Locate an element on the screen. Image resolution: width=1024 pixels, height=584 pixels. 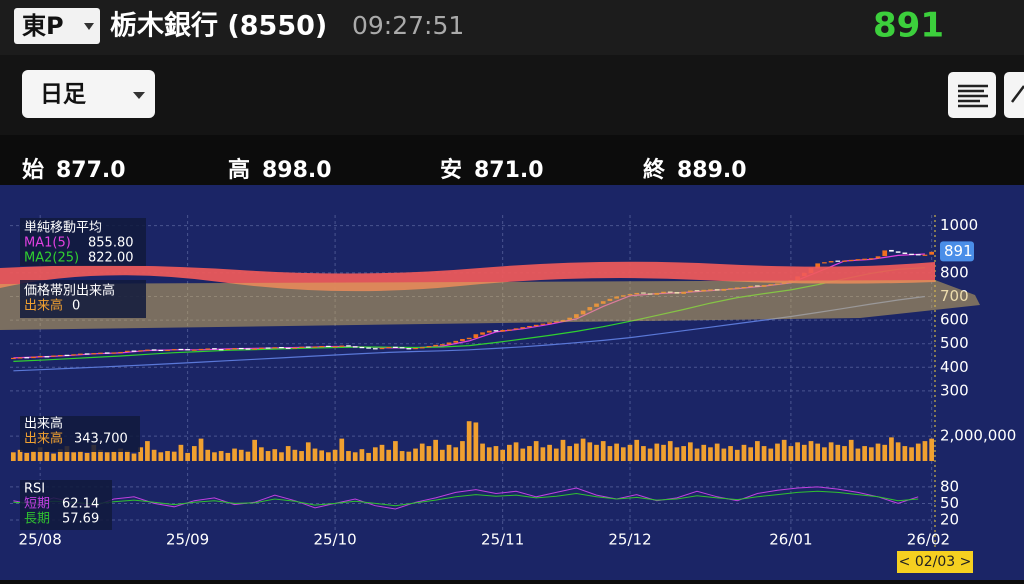
market-select is located at coordinates (57, 26).